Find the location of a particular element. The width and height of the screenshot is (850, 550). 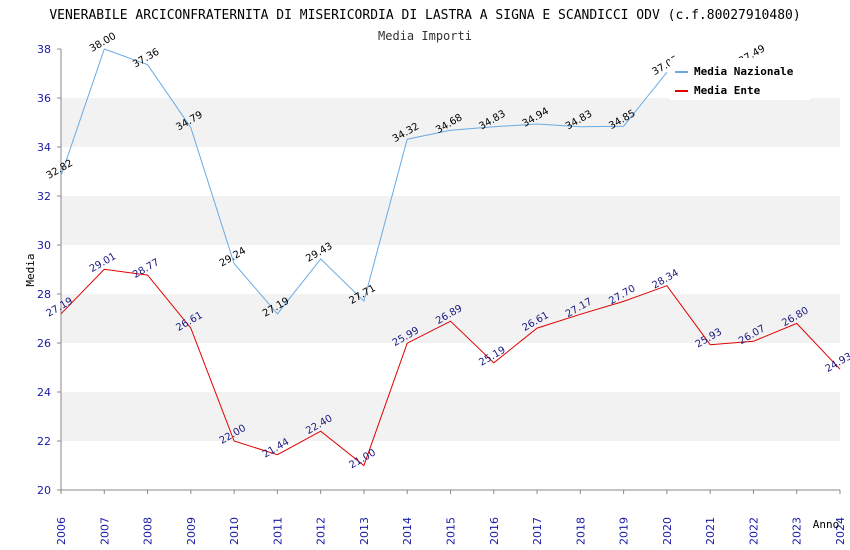

y-tick-label: 24 is located at coordinates (44, 392).